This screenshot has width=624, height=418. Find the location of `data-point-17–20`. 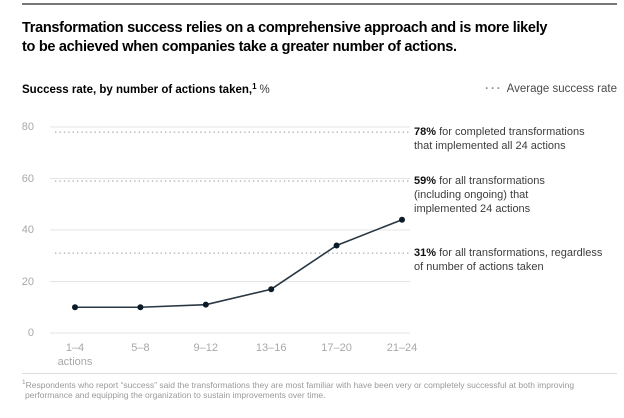

data-point-17–20 is located at coordinates (336, 245).